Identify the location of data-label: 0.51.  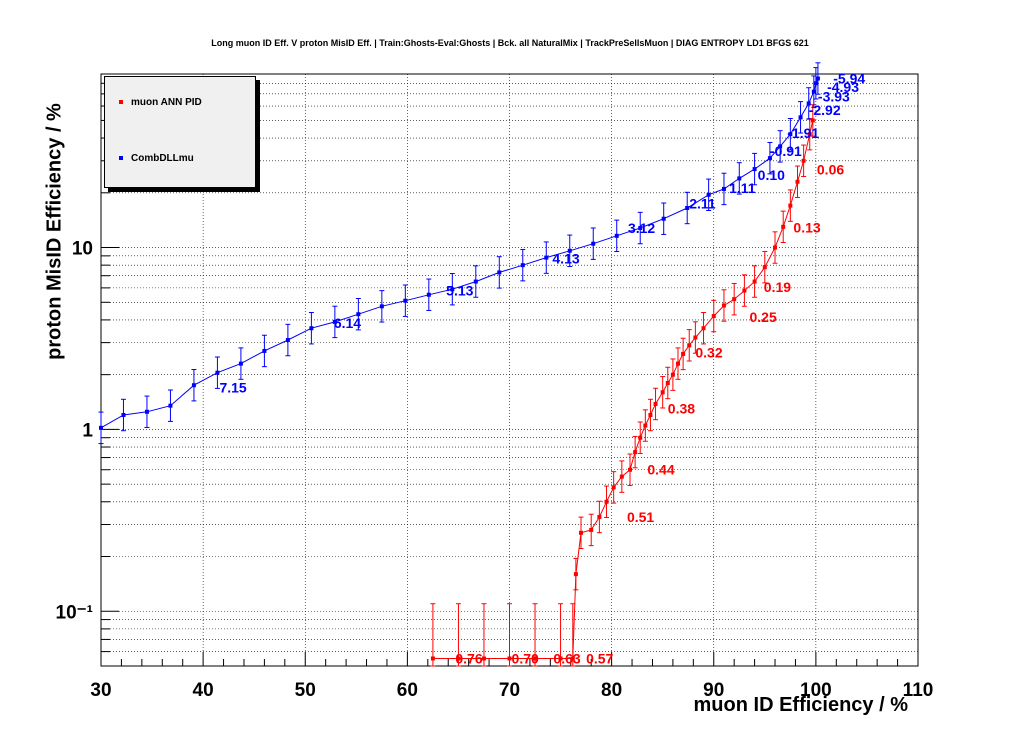
(640, 517).